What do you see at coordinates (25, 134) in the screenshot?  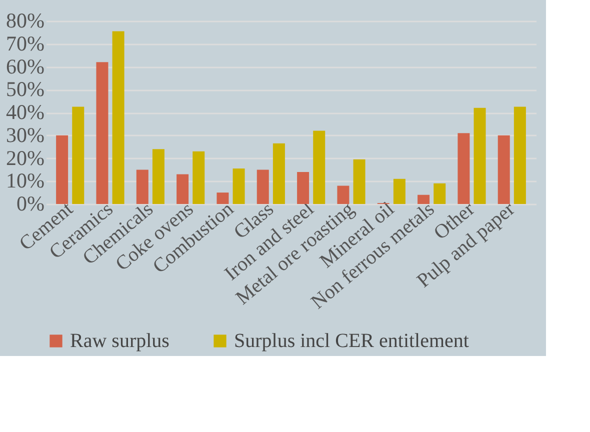 I see `y-tick-label: 30%` at bounding box center [25, 134].